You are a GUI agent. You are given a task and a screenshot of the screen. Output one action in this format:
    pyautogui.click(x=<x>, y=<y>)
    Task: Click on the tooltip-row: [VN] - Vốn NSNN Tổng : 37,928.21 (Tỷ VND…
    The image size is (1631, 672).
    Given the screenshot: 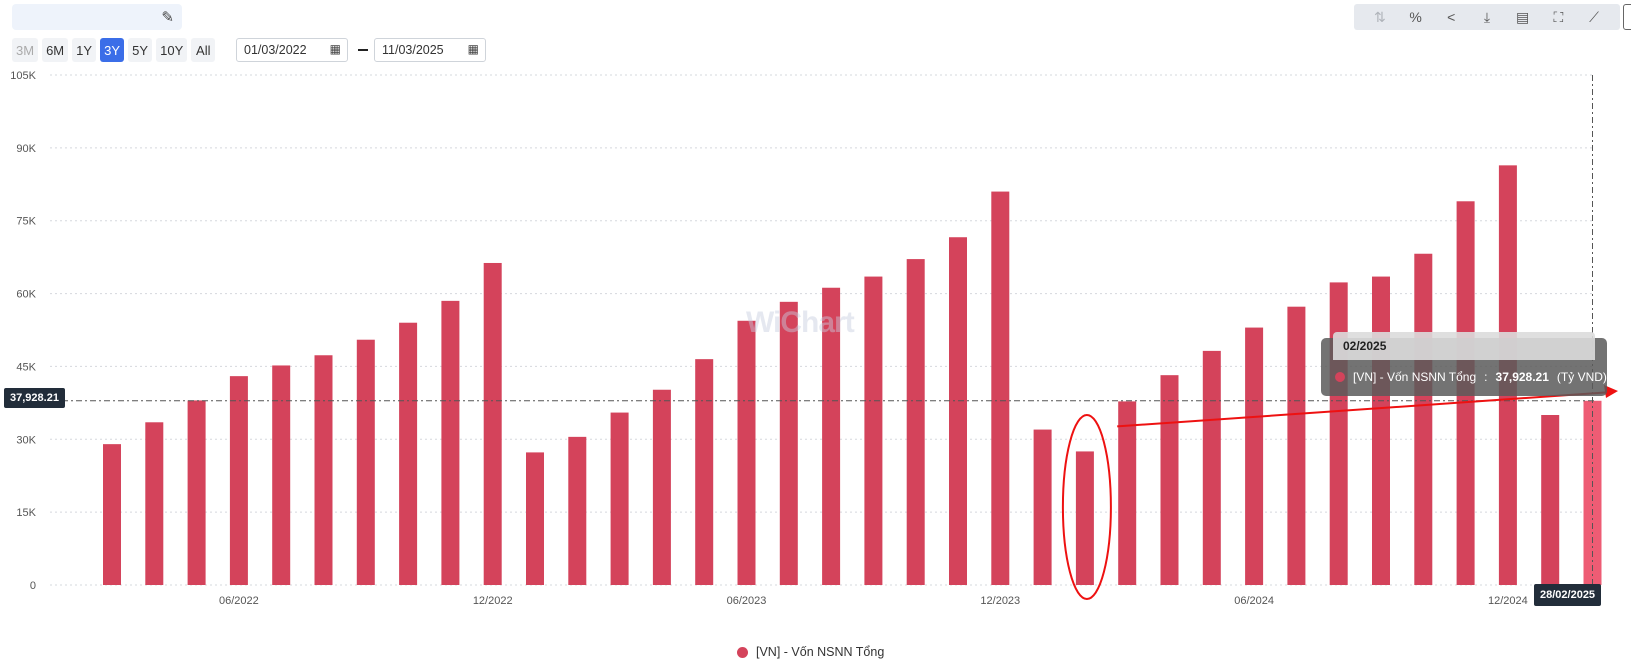 What is the action you would take?
    pyautogui.click(x=1471, y=377)
    